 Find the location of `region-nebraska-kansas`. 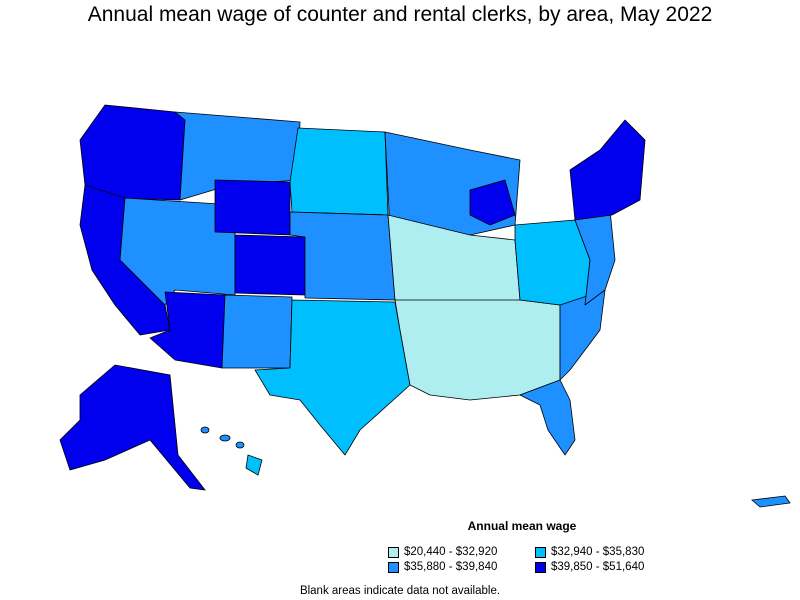

region-nebraska-kansas is located at coordinates (342, 256).